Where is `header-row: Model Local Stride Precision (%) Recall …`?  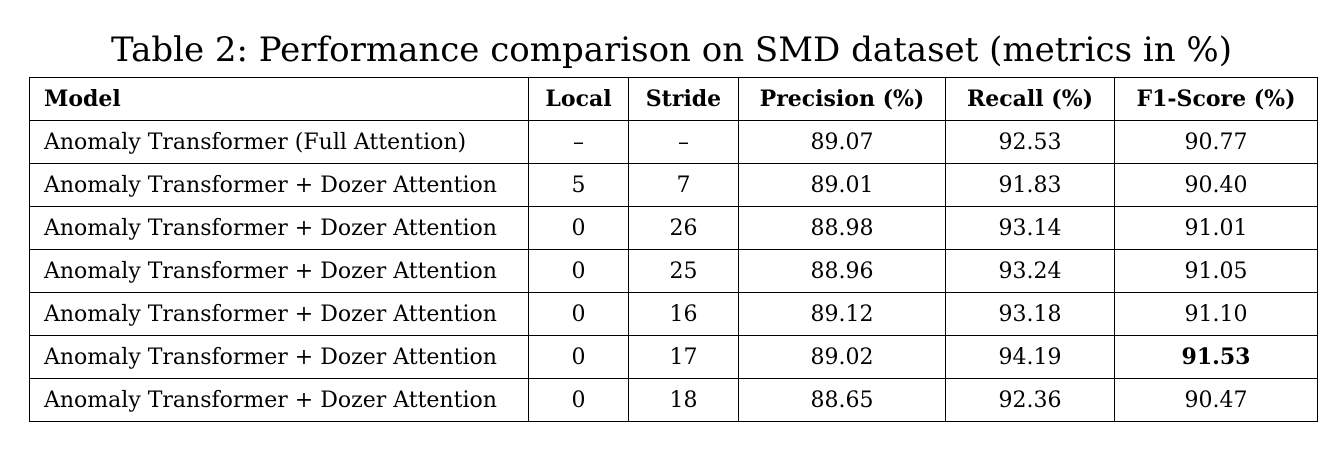
header-row: Model Local Stride Precision (%) Recall … is located at coordinates (673, 99).